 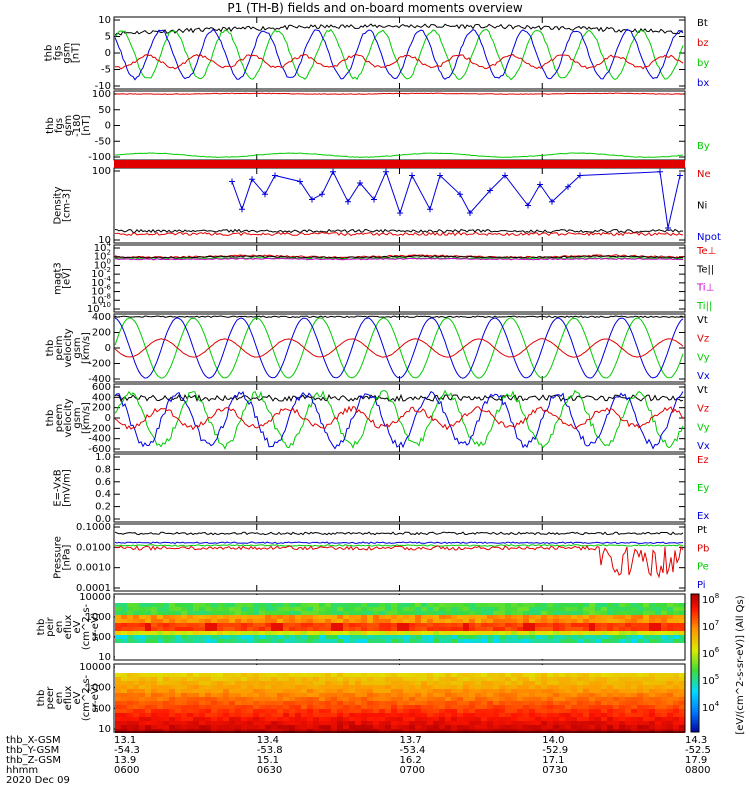 What do you see at coordinates (695, 719) in the screenshot?
I see `colorbar-cell` at bounding box center [695, 719].